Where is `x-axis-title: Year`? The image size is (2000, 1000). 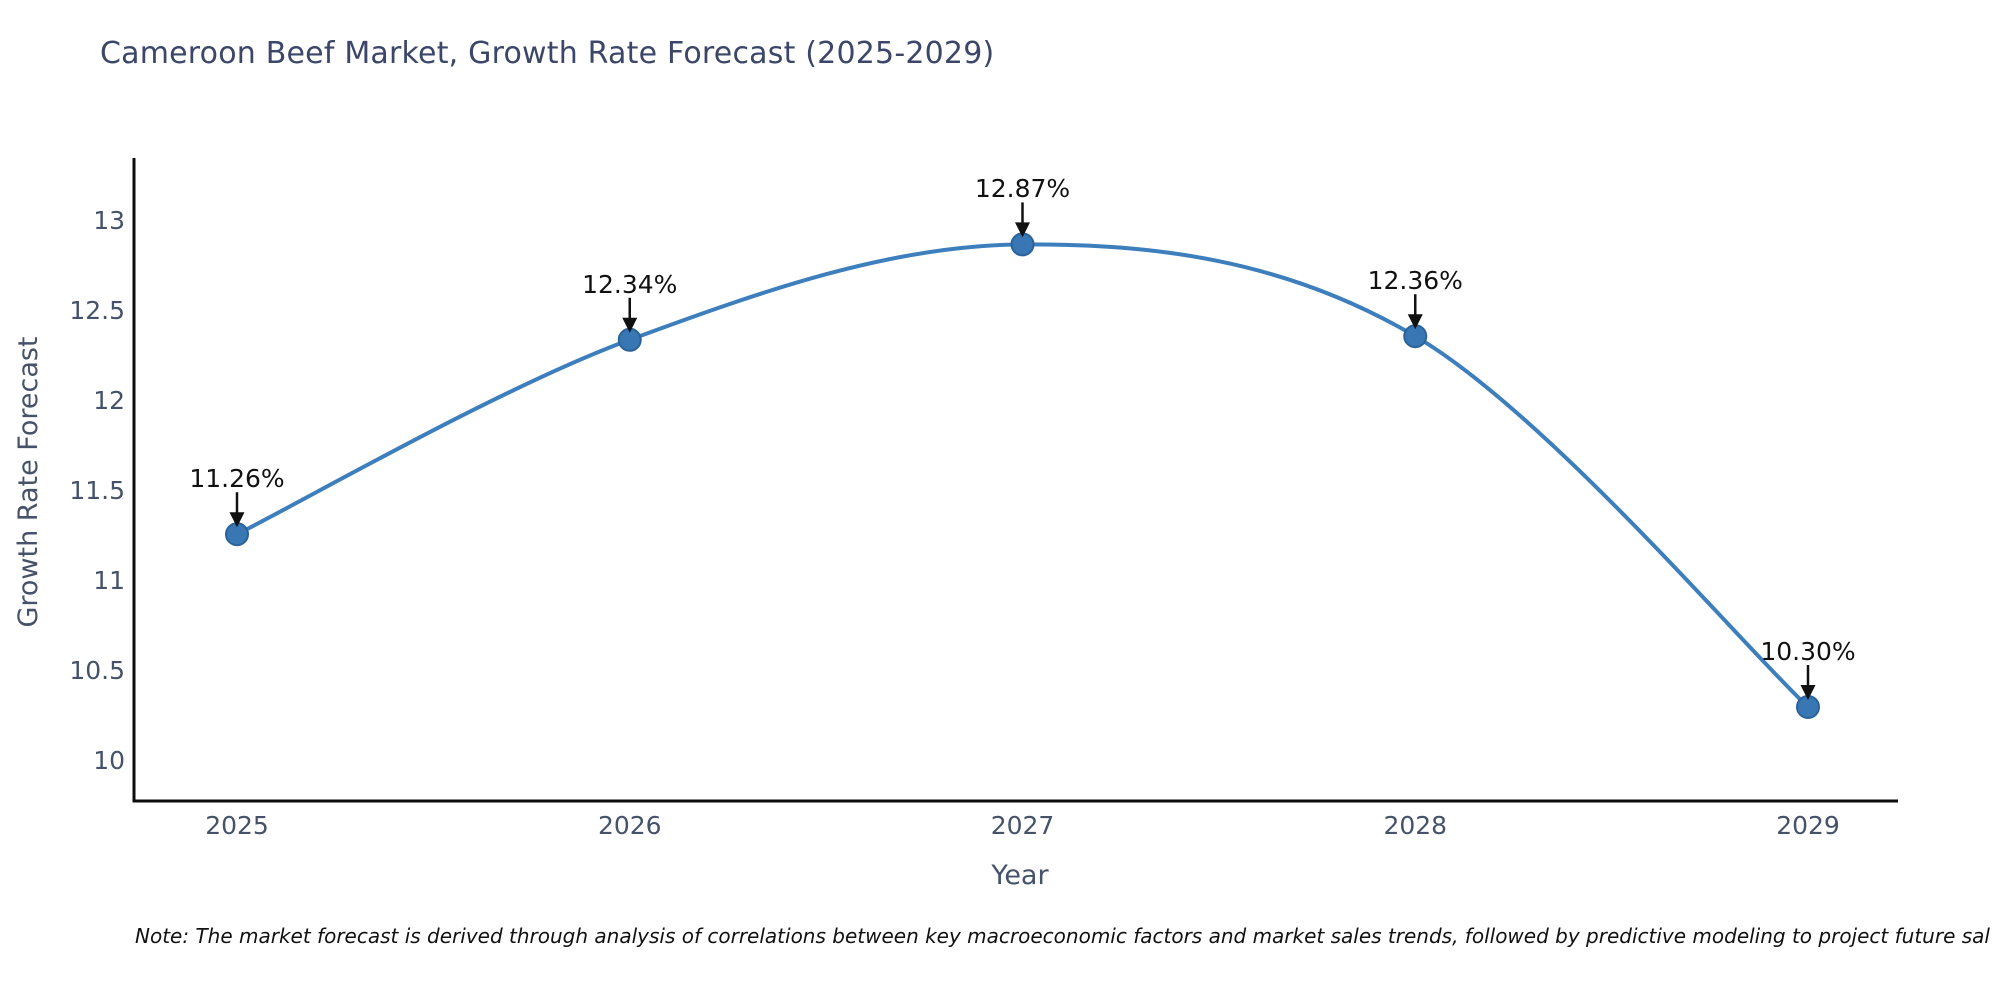 x-axis-title: Year is located at coordinates (1020, 875).